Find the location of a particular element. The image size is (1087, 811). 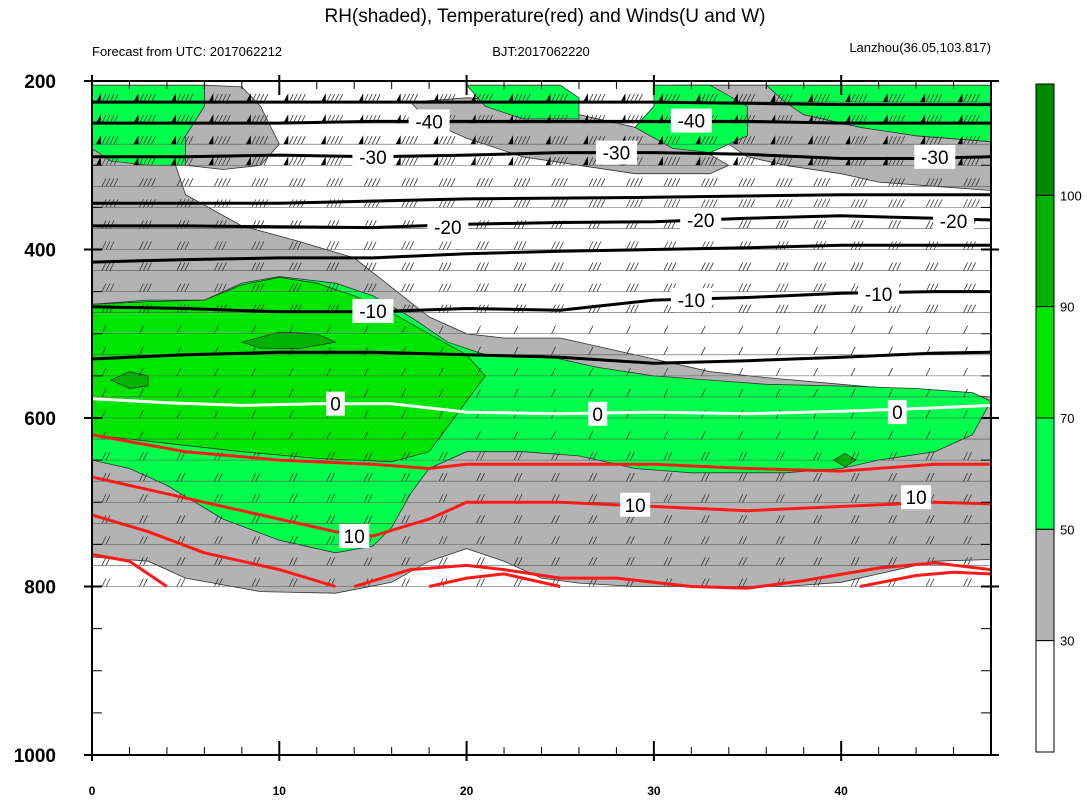

location-label: Lanzhou(36.05,103.817) is located at coordinates (920, 47).